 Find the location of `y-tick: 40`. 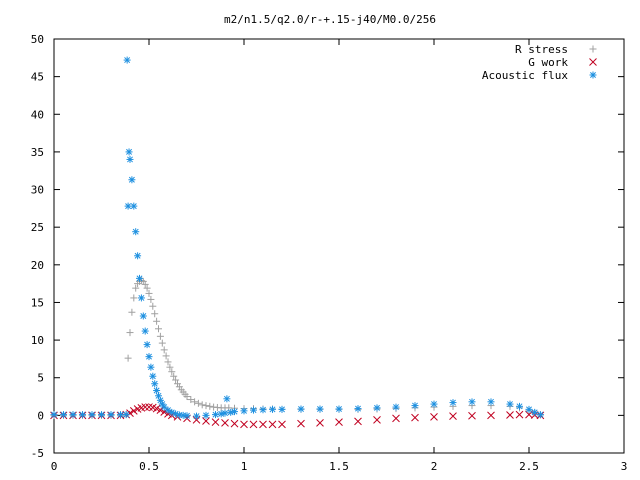

y-tick: 40 is located at coordinates (327, 114).